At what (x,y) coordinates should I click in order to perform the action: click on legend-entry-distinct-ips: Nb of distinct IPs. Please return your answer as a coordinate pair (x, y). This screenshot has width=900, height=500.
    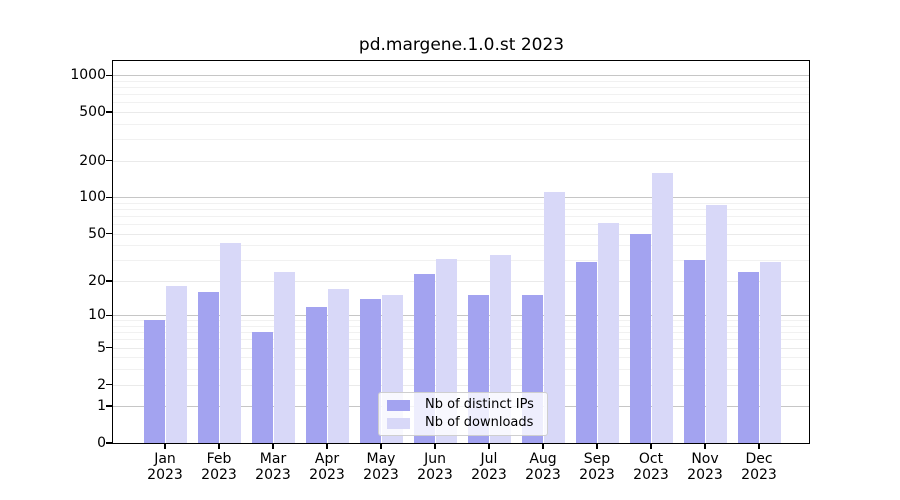
    Looking at the image, I should click on (462, 405).